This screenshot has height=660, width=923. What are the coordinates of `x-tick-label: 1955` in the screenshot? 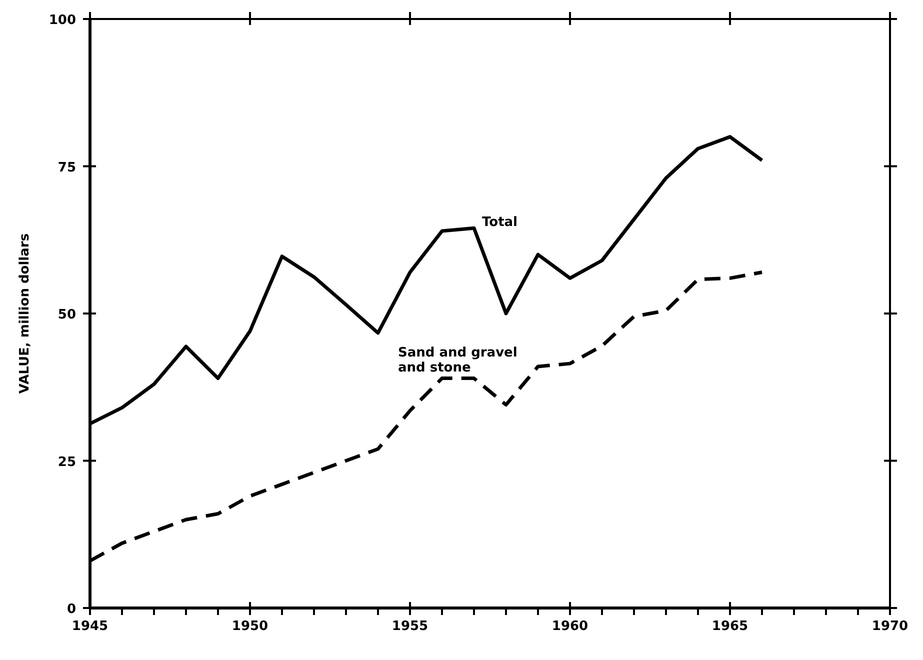 It's located at (410, 626).